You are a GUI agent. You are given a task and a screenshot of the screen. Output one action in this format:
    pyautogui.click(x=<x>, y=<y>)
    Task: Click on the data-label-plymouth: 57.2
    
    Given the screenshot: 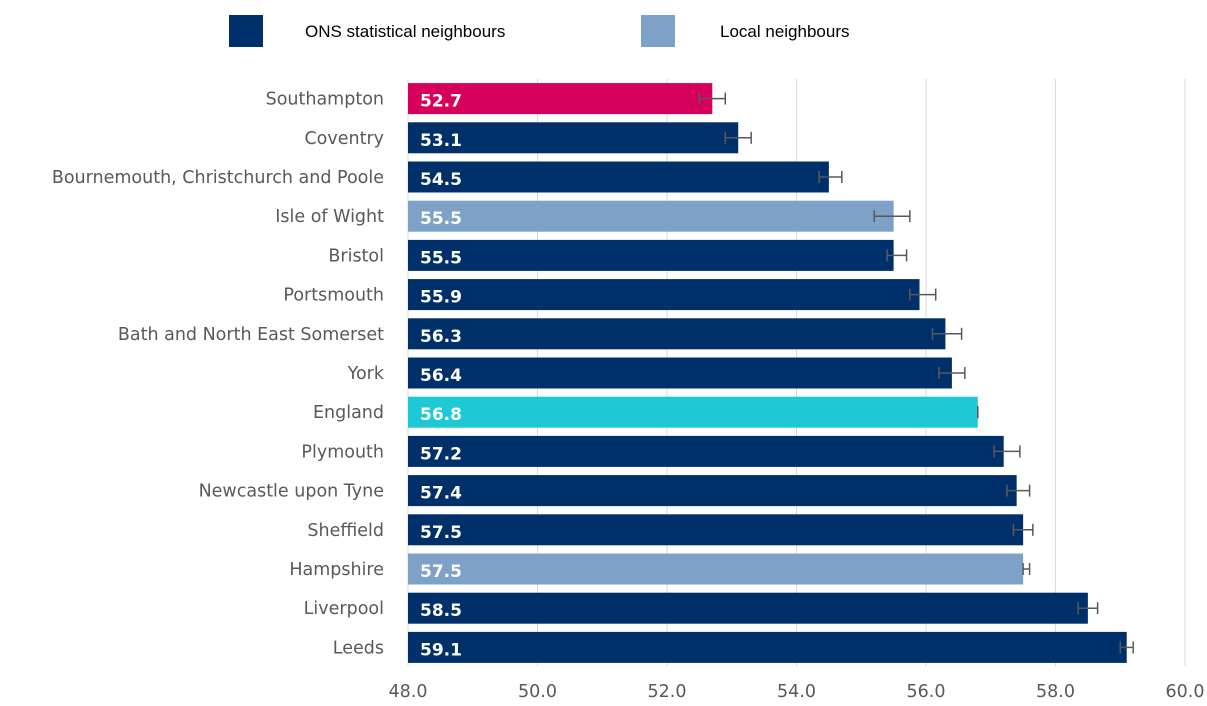 What is the action you would take?
    pyautogui.click(x=441, y=454)
    